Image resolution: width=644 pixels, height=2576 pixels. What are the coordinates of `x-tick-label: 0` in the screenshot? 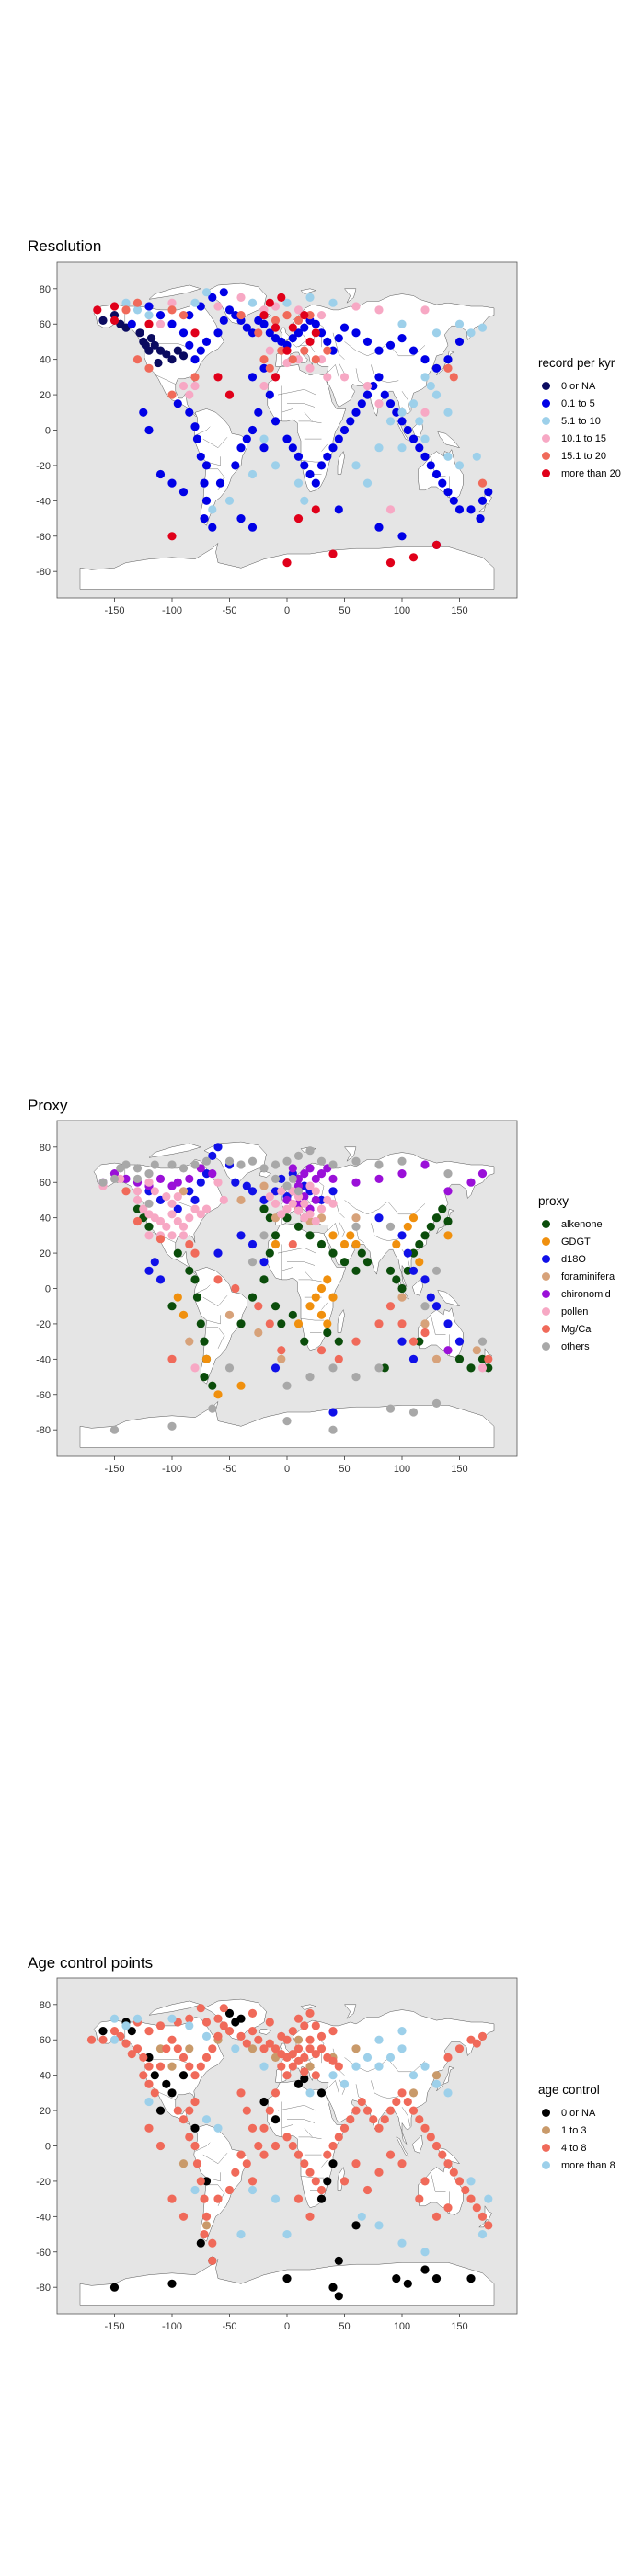 It's located at (287, 1469).